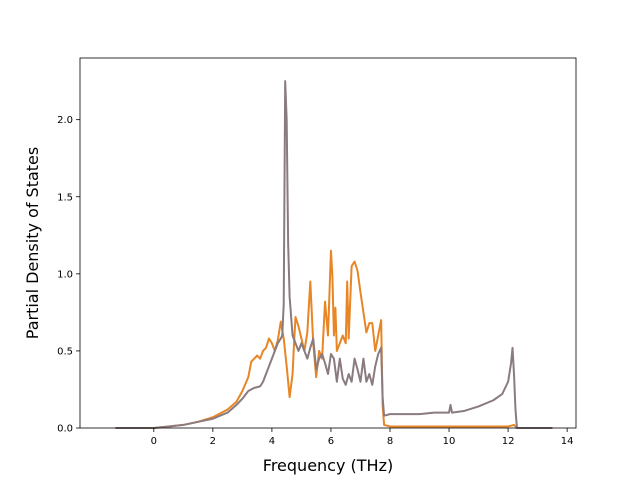  I want to click on y-axis-ticks: 0.0 0.5 1.0 1.5 2.0, so click(68, 275).